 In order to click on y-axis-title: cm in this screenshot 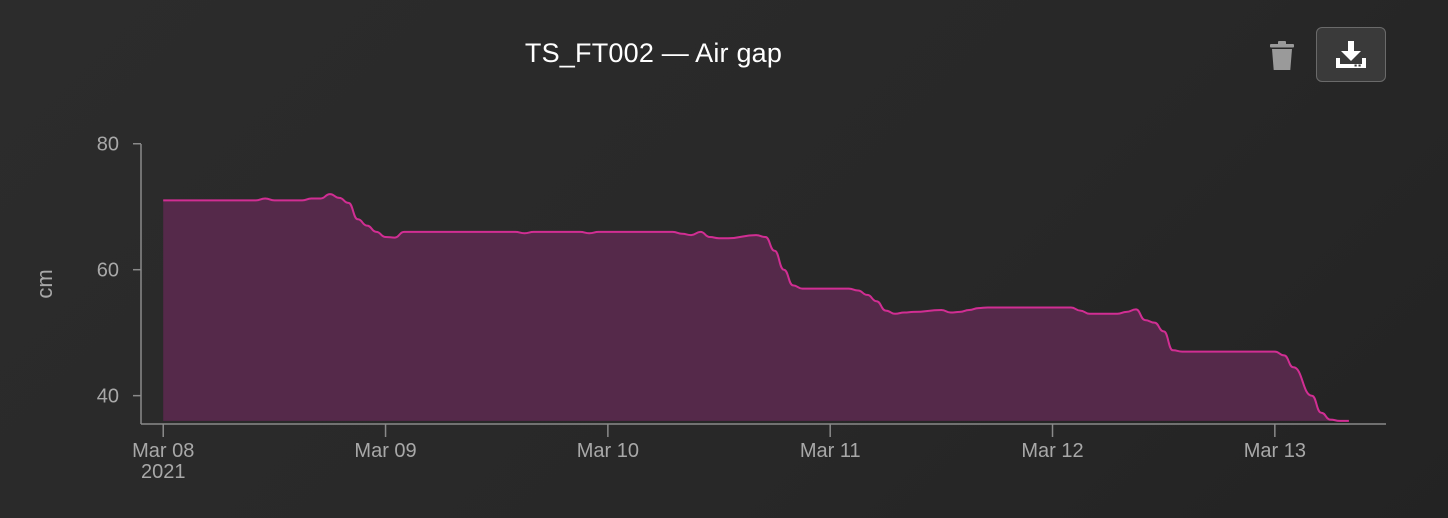, I will do `click(44, 283)`.